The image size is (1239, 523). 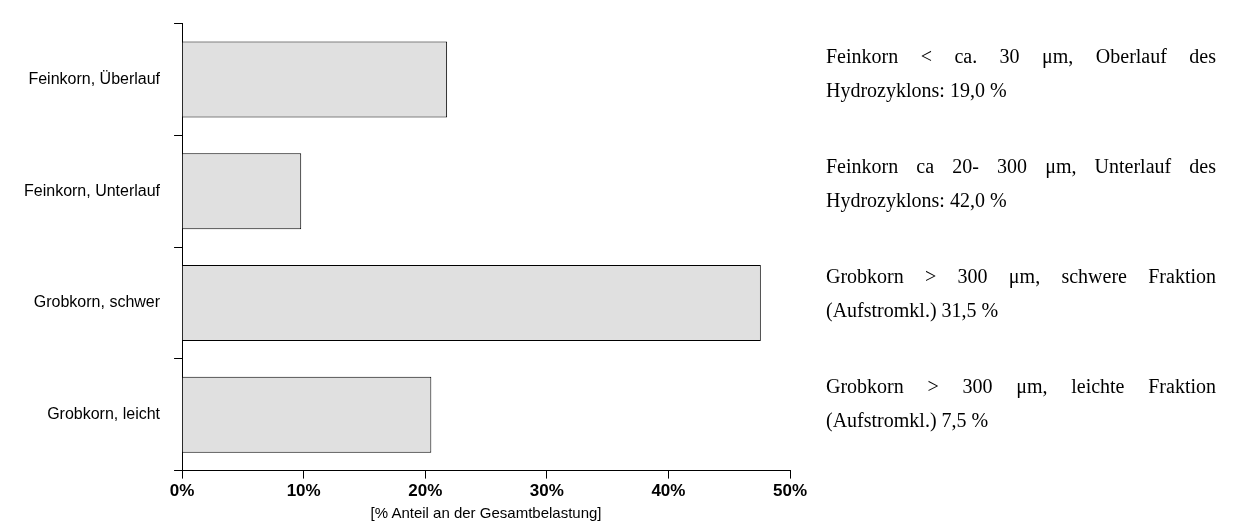 What do you see at coordinates (97, 302) in the screenshot?
I see `y-tick-label: Grobkorn, schwer` at bounding box center [97, 302].